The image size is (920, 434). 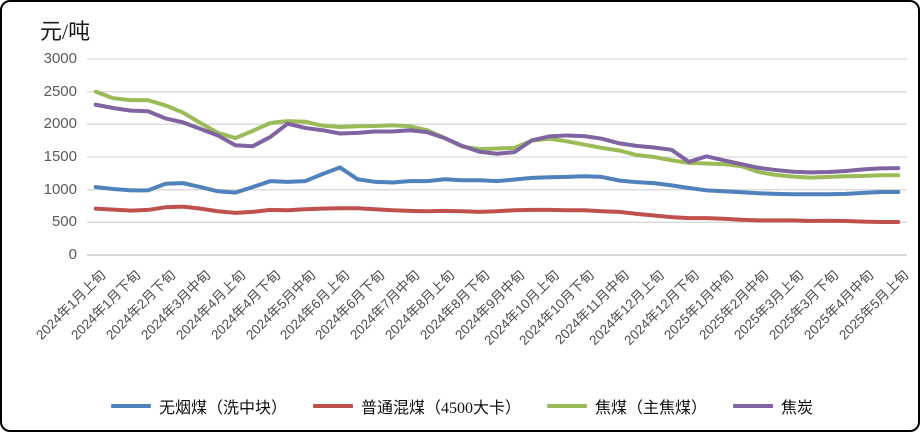 What do you see at coordinates (497, 181) in the screenshot?
I see `series-line-无烟煤（洗中块）` at bounding box center [497, 181].